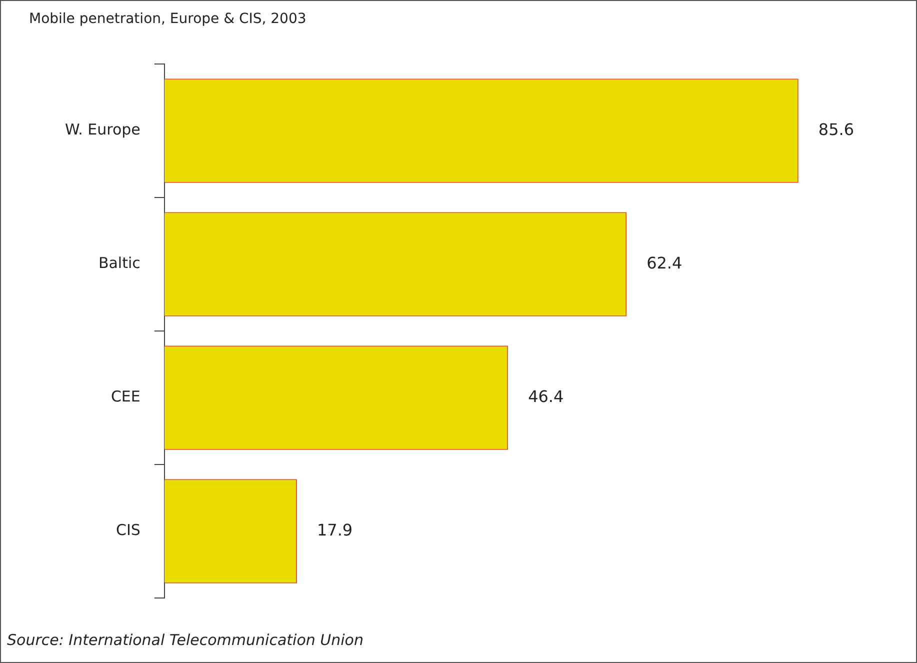  I want to click on y-tick-label: CEE, so click(125, 397).